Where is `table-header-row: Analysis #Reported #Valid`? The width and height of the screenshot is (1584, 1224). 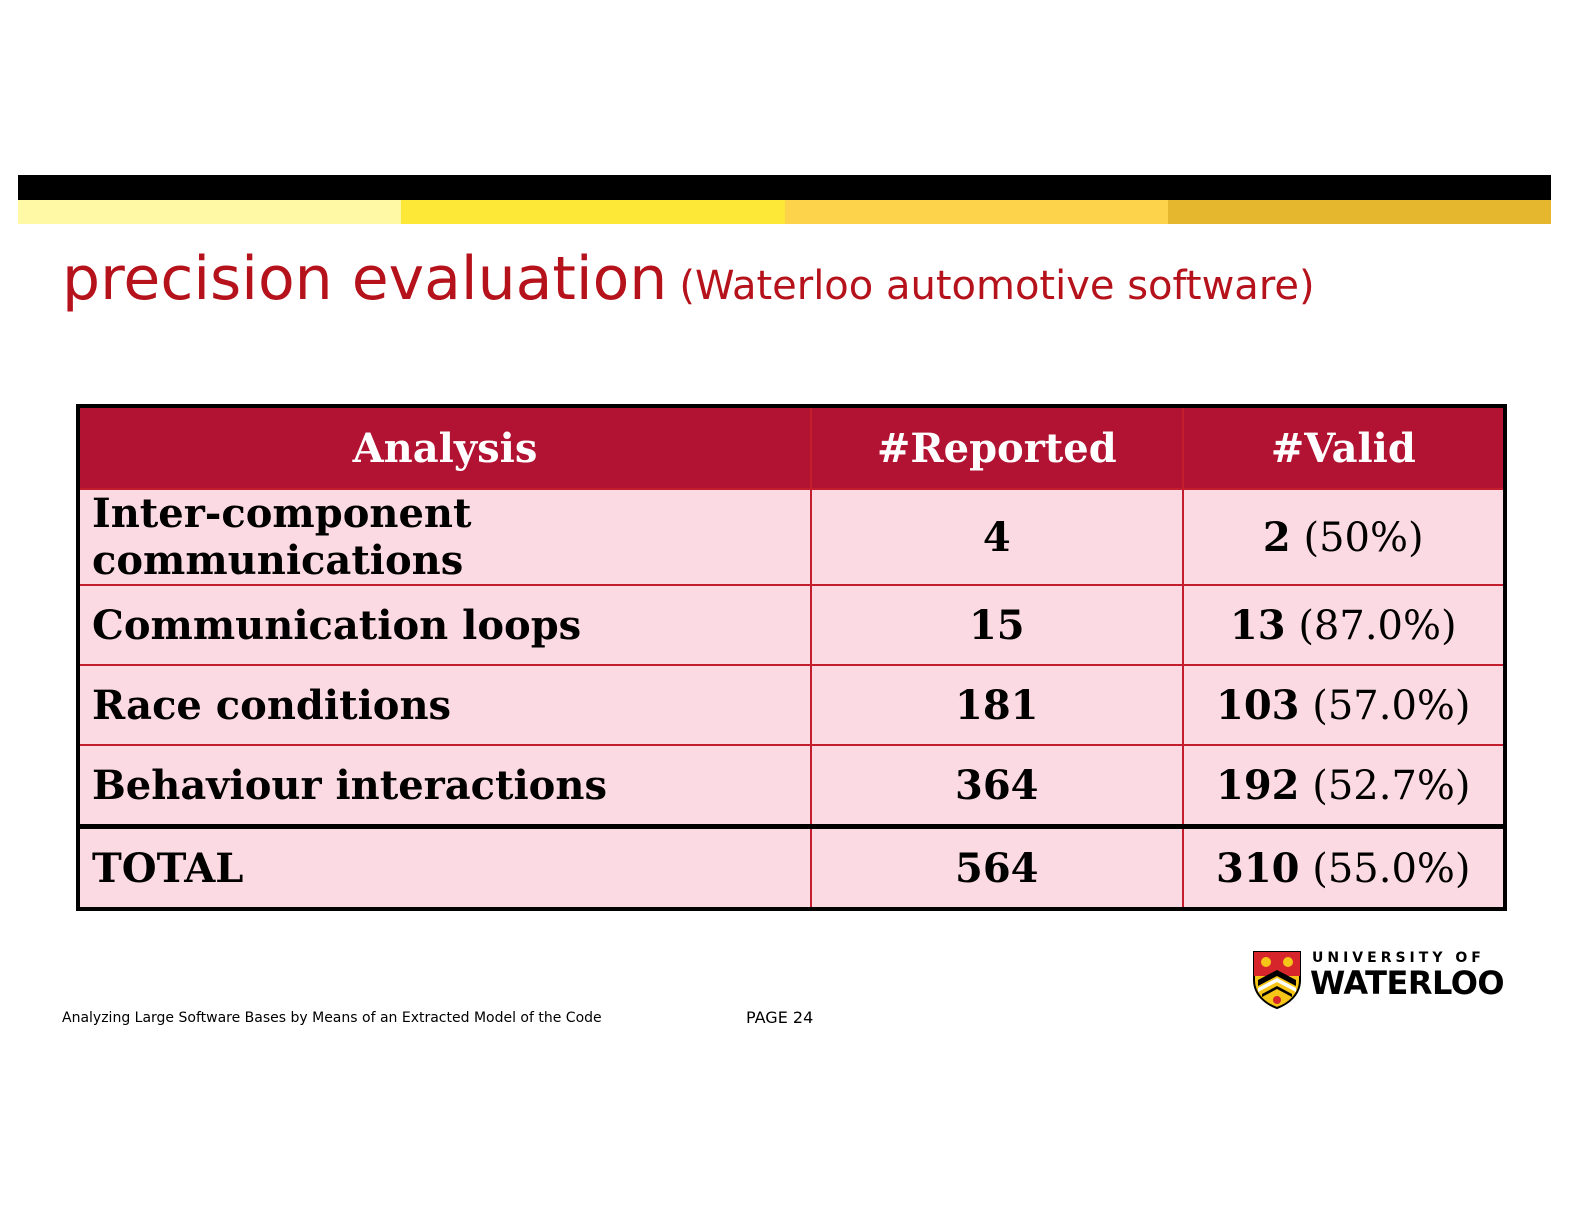 table-header-row: Analysis #Reported #Valid is located at coordinates (791, 447).